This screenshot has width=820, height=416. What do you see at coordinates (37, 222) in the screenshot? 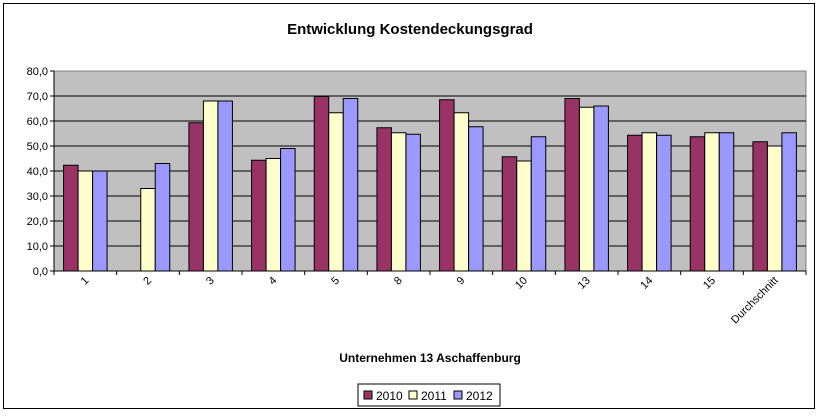
I see `y-tick-label: 20,0` at bounding box center [37, 222].